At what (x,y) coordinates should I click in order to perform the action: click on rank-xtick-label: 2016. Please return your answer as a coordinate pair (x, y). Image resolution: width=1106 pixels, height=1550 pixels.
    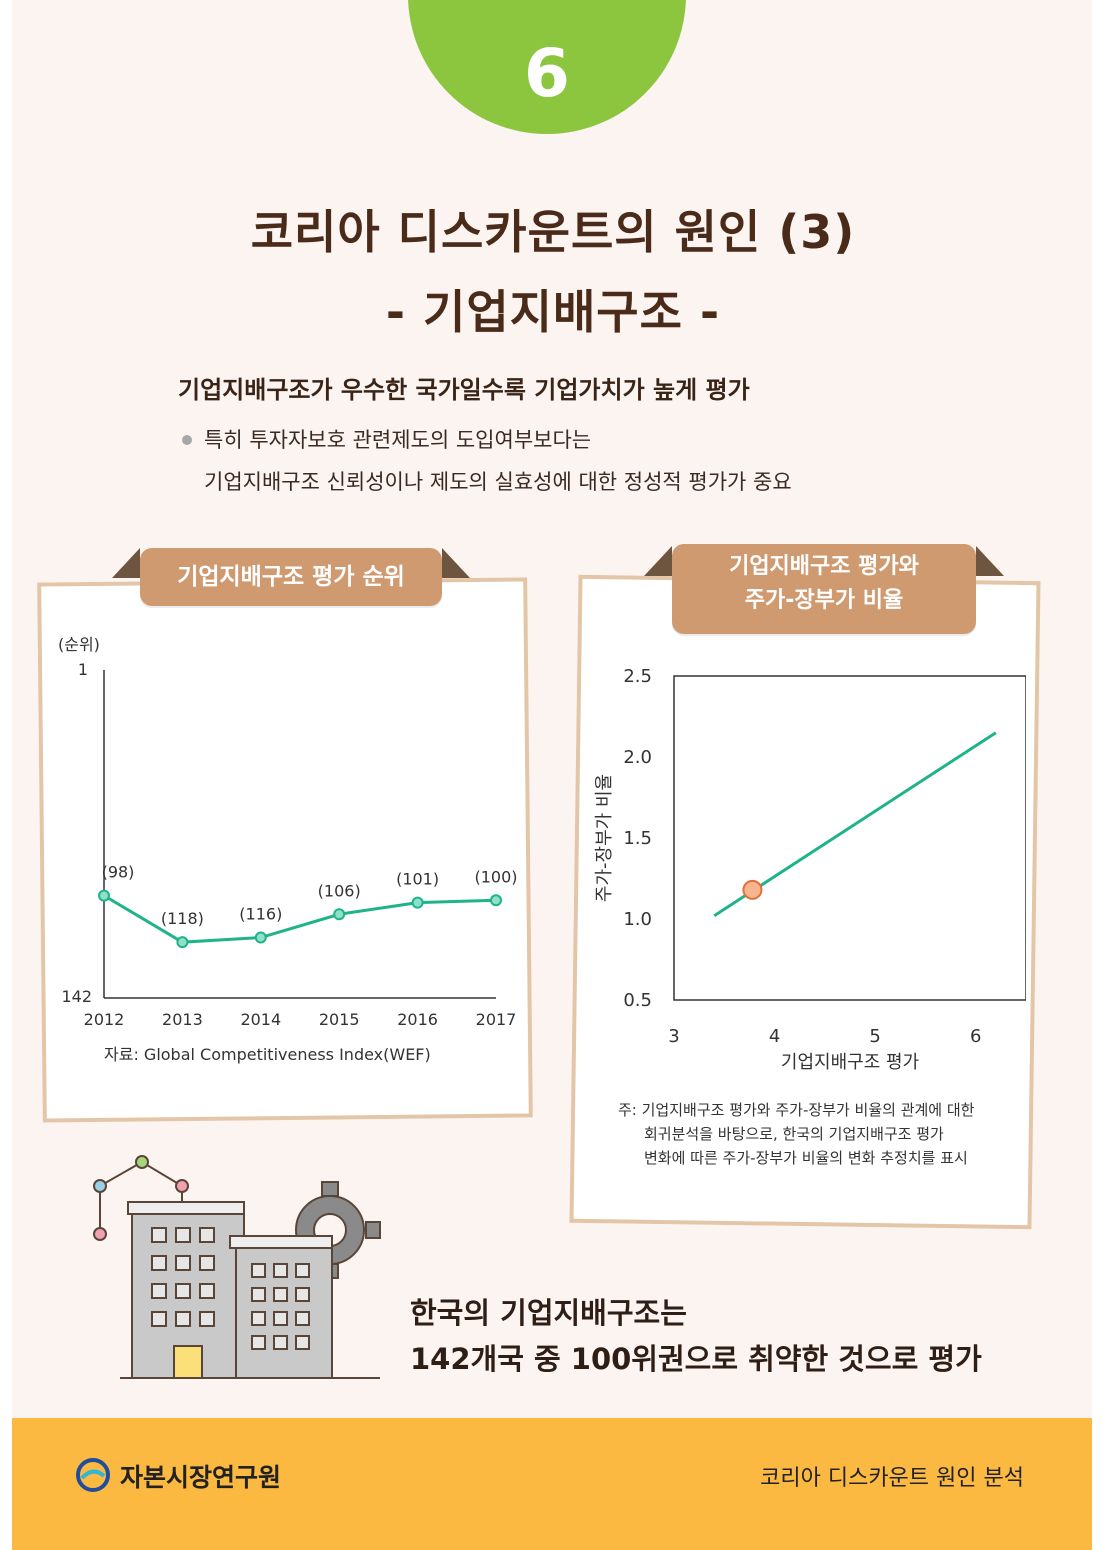
    Looking at the image, I should click on (417, 1019).